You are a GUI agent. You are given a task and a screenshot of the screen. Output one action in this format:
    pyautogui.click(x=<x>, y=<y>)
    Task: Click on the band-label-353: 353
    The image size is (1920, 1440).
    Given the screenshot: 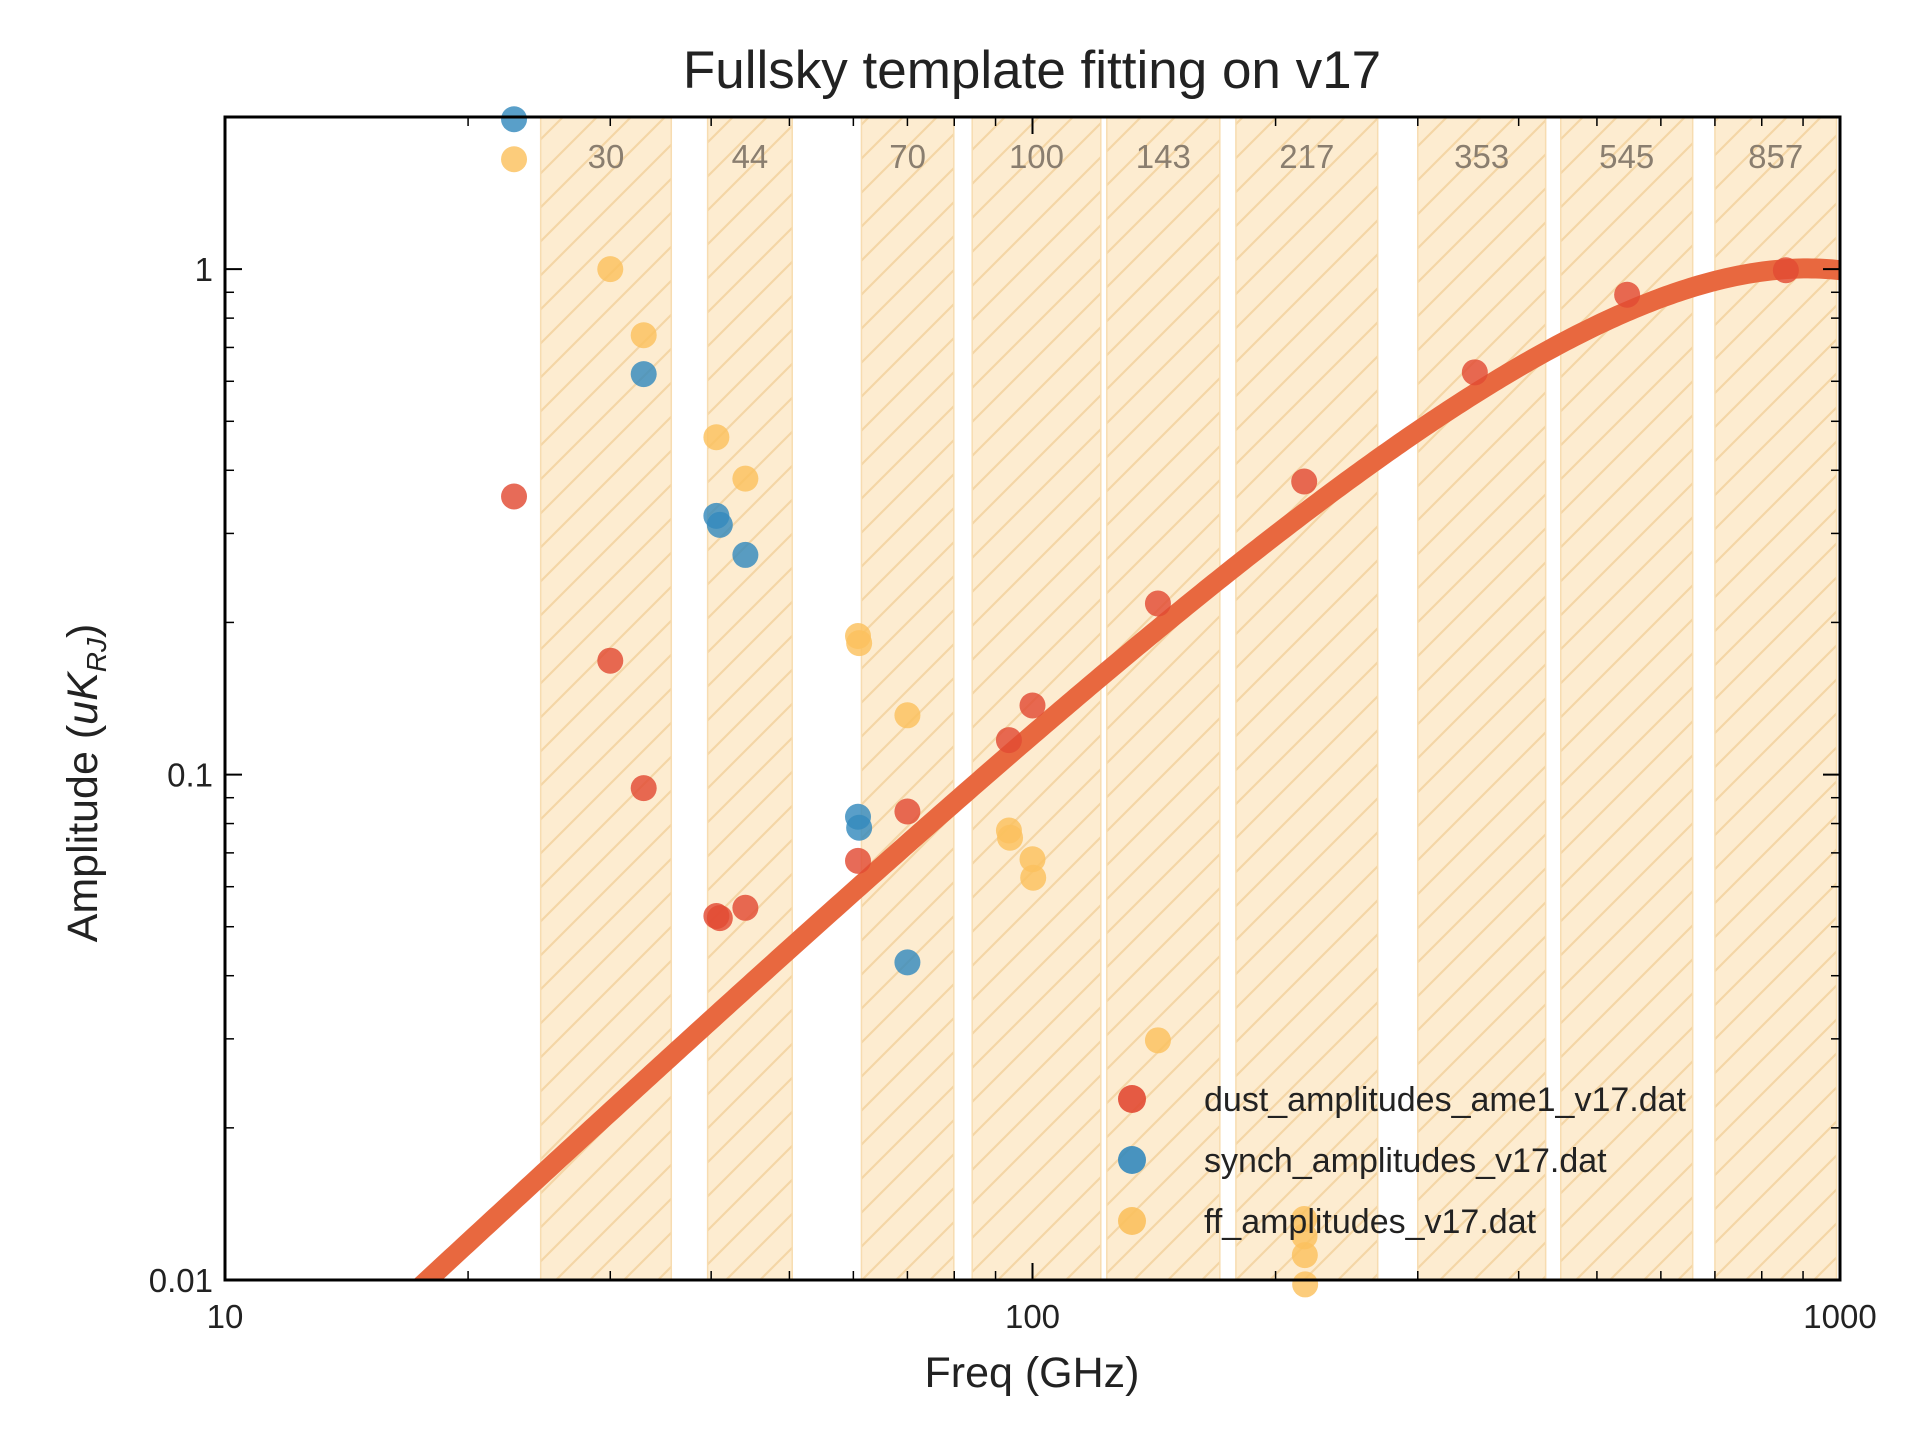 What is the action you would take?
    pyautogui.click(x=1481, y=156)
    